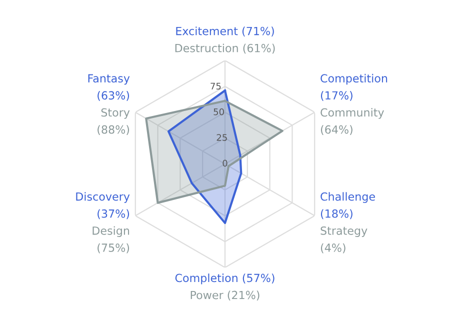 Image resolution: width=450 pixels, height=328 pixels. Describe the element at coordinates (224, 287) in the screenshot. I see `spoke-label: Completion (57%) Power (21%)` at that location.